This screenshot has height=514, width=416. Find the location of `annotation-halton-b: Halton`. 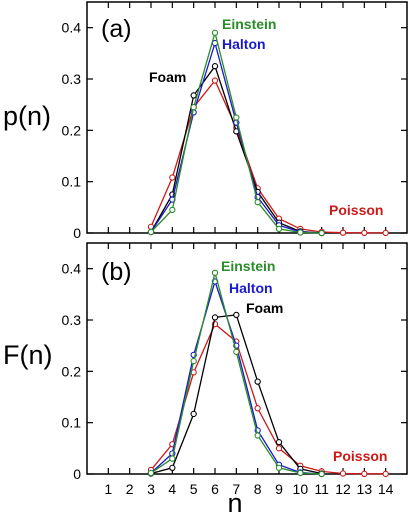

annotation-halton-b: Halton is located at coordinates (251, 288).